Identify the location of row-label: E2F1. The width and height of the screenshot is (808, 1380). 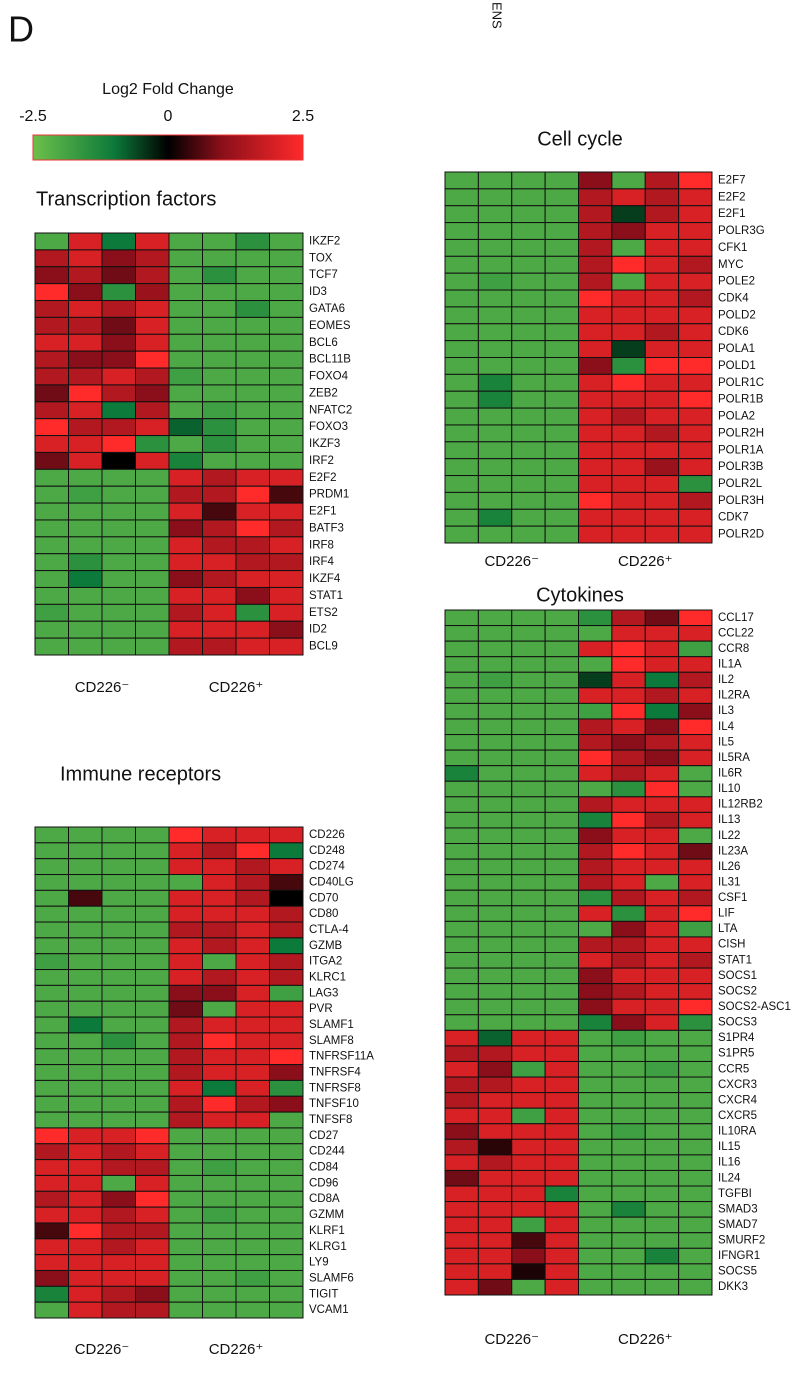
(323, 512).